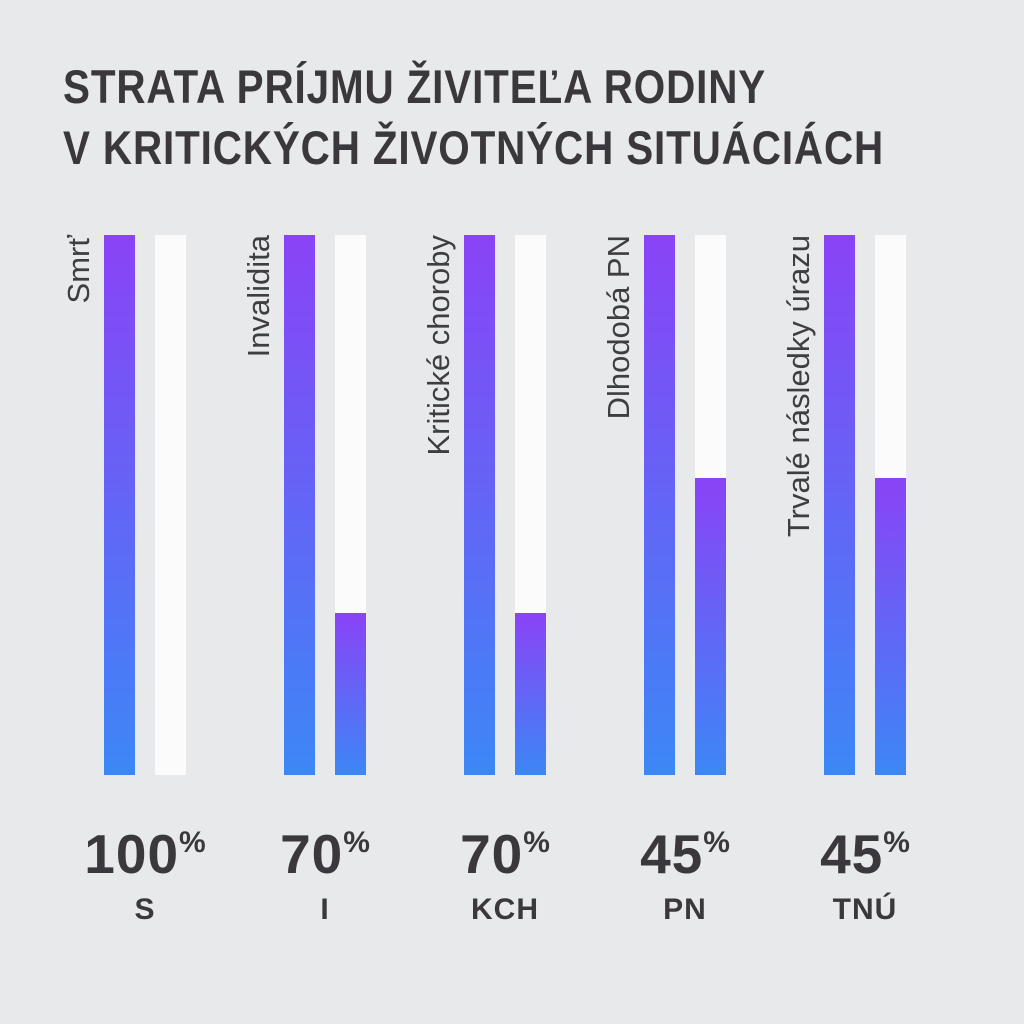 The height and width of the screenshot is (1024, 1024). Describe the element at coordinates (505, 909) in the screenshot. I see `category-abbreviation: KCH` at that location.